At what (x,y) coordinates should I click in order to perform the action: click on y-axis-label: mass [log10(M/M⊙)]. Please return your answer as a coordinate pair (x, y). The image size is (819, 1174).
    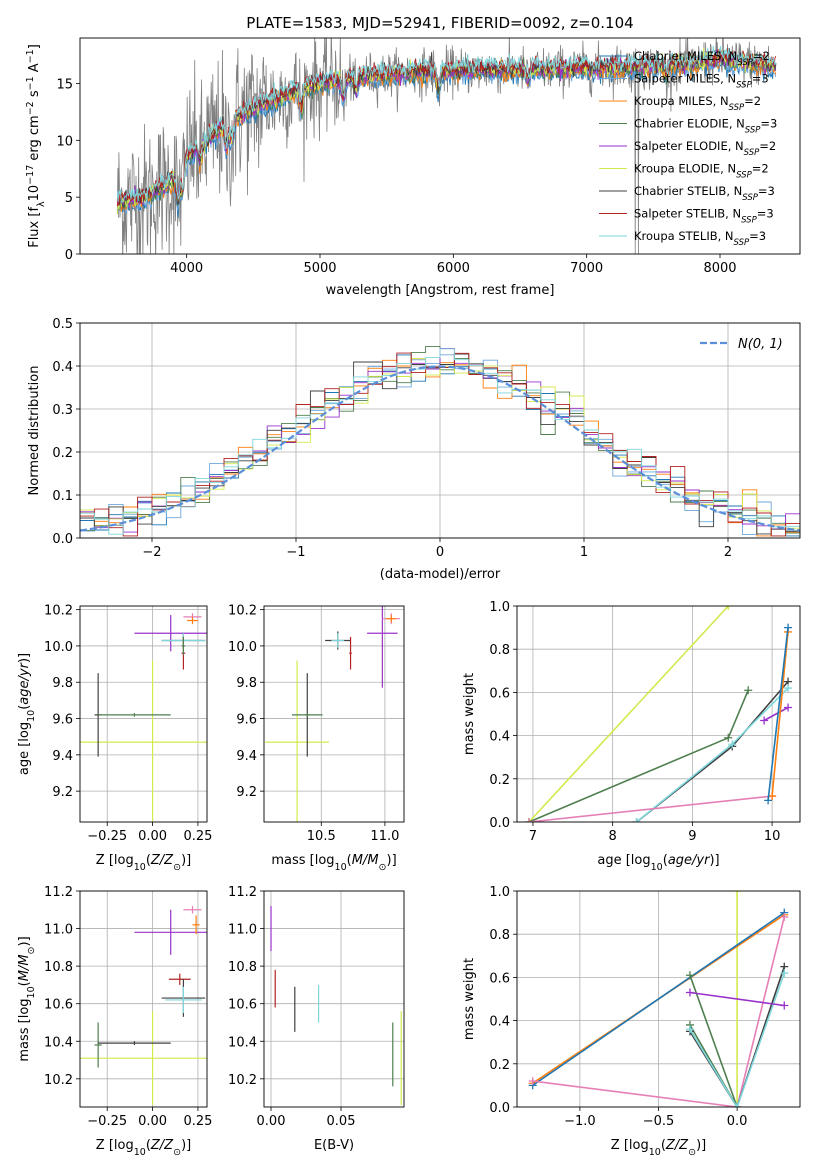
    Looking at the image, I should click on (27, 998).